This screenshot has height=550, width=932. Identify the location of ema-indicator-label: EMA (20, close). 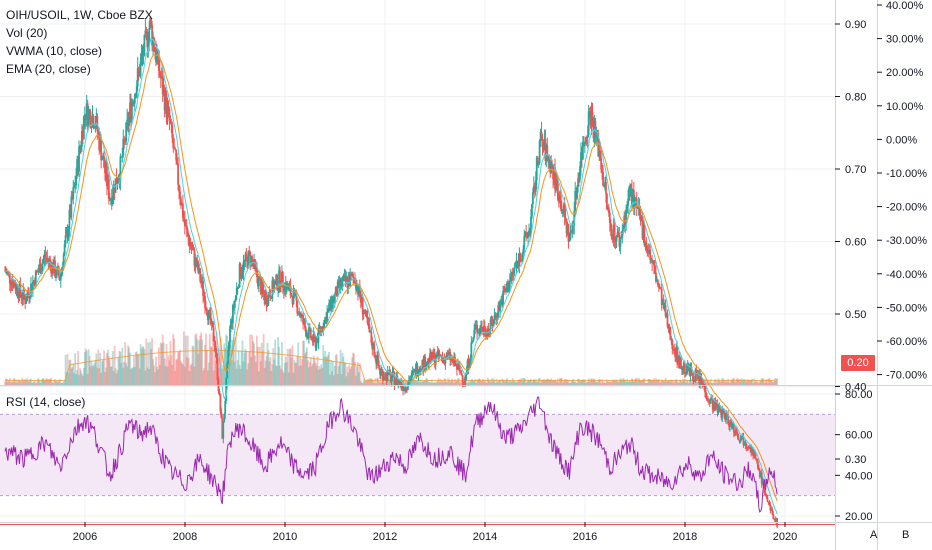
(48, 69).